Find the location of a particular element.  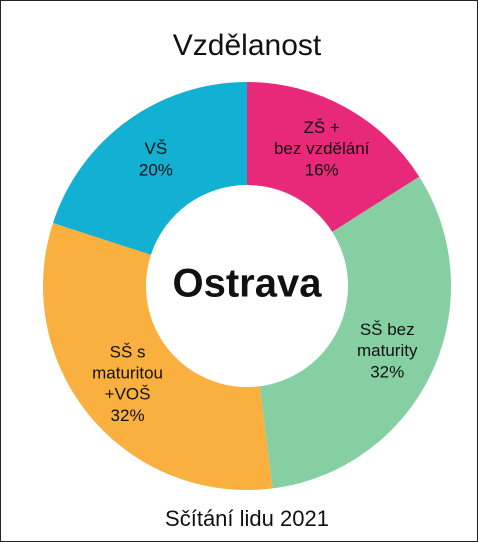

center-label: Ostrava is located at coordinates (248, 284).